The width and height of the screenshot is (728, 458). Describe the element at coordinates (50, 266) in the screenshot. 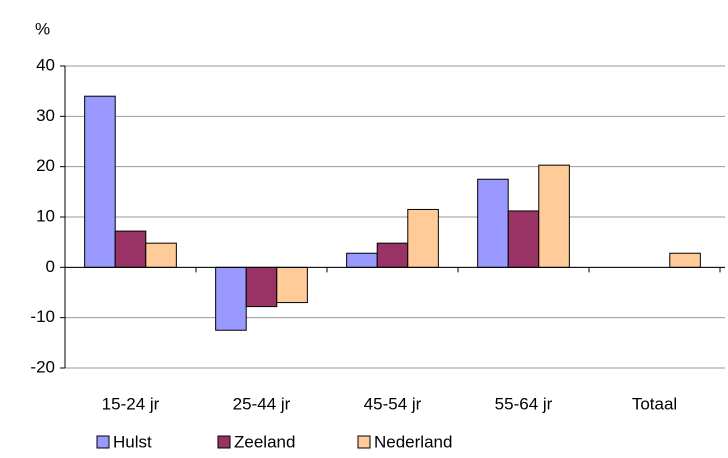

I see `y-tick-label: 0` at that location.